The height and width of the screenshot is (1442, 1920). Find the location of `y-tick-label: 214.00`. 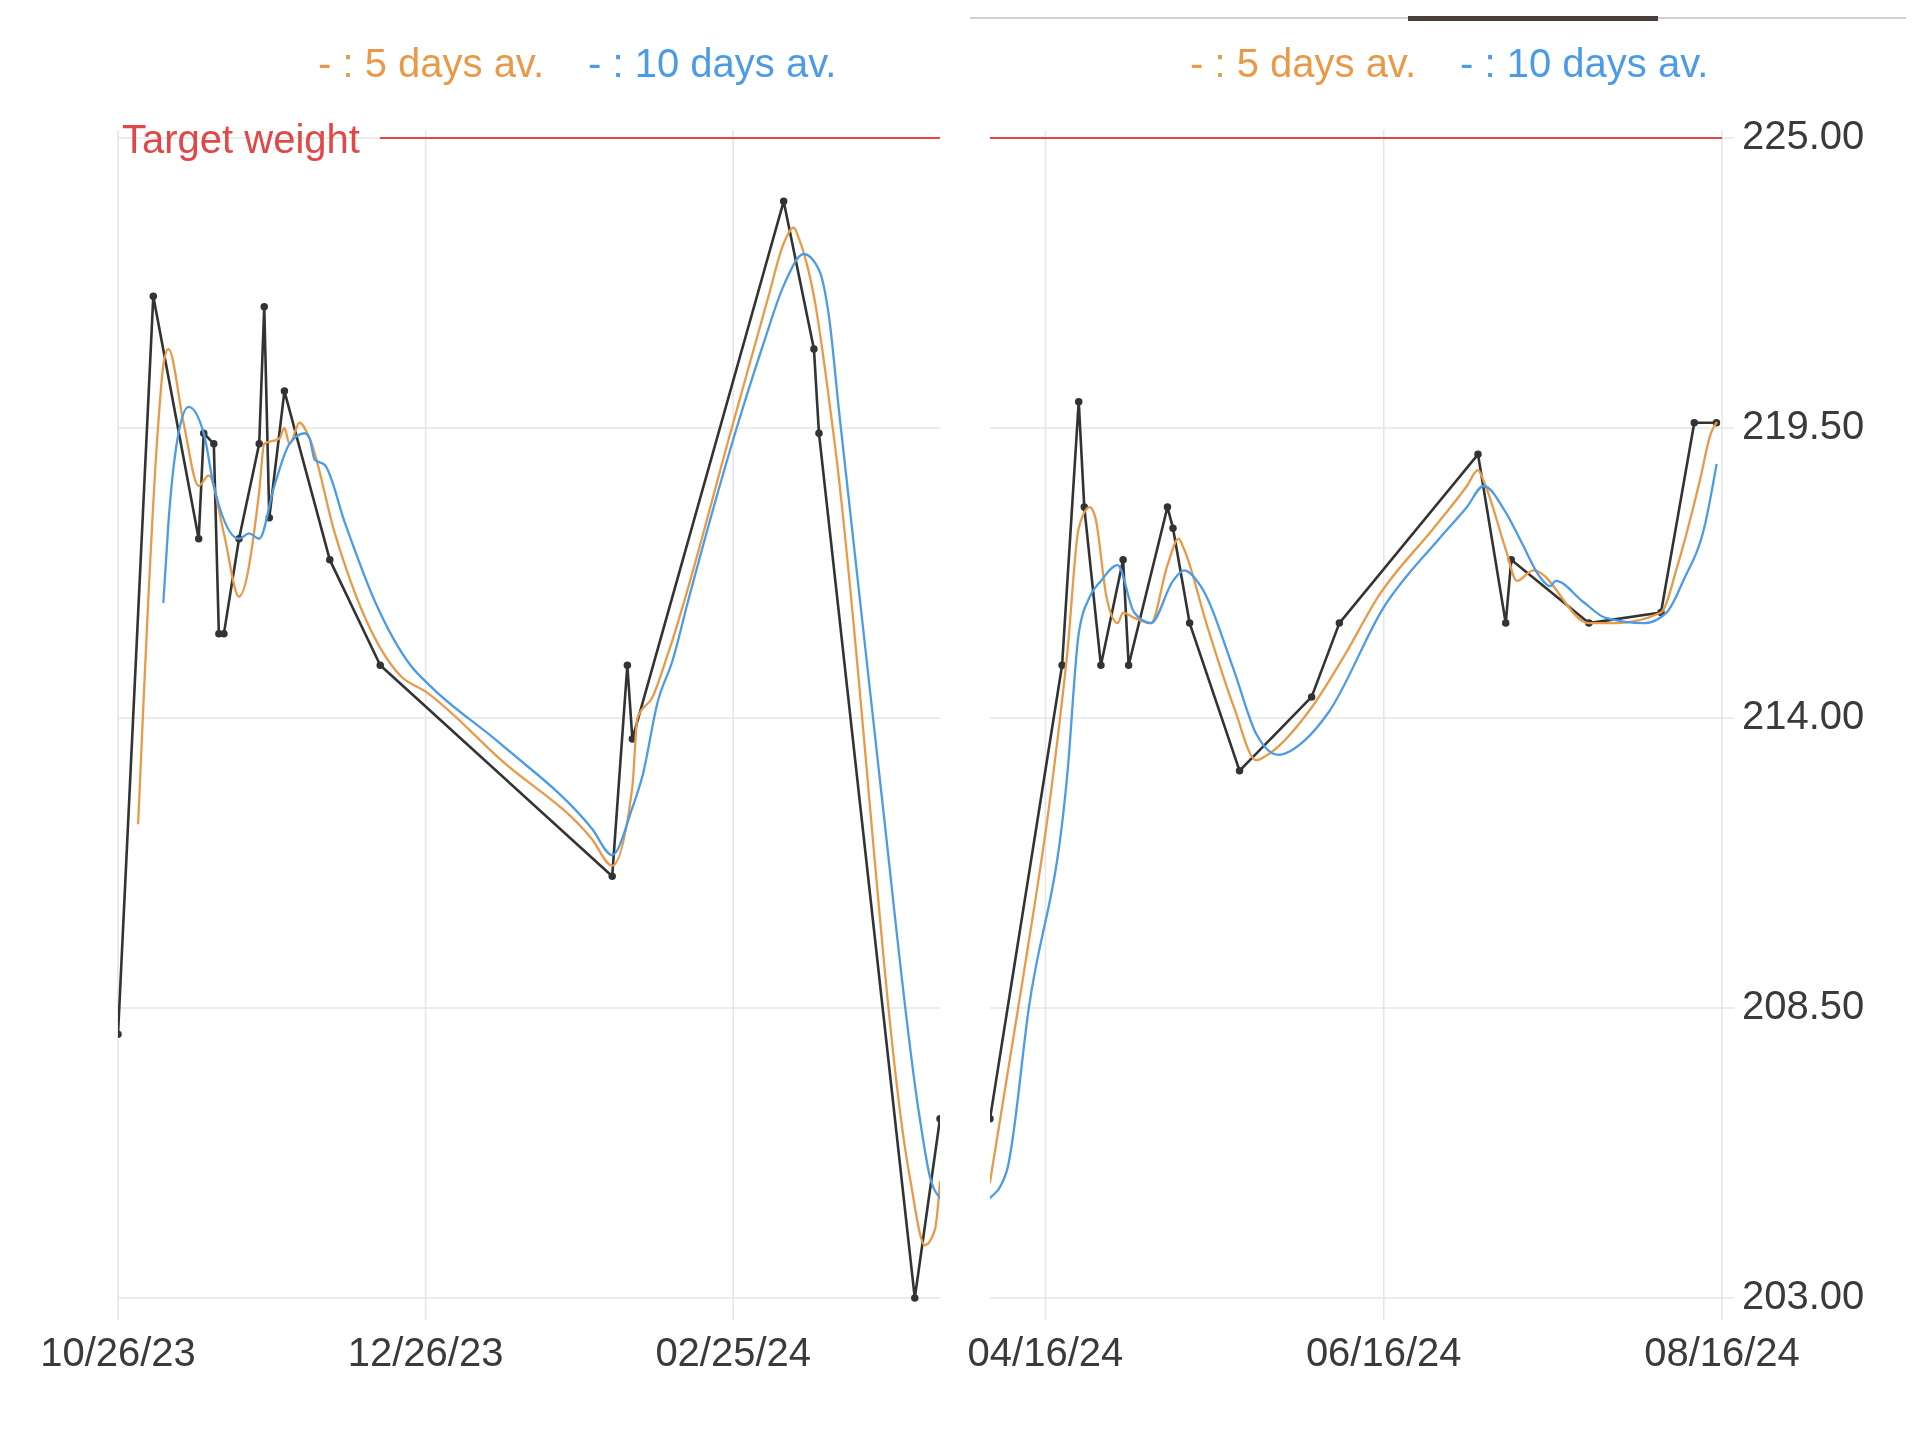

y-tick-label: 214.00 is located at coordinates (1803, 714).